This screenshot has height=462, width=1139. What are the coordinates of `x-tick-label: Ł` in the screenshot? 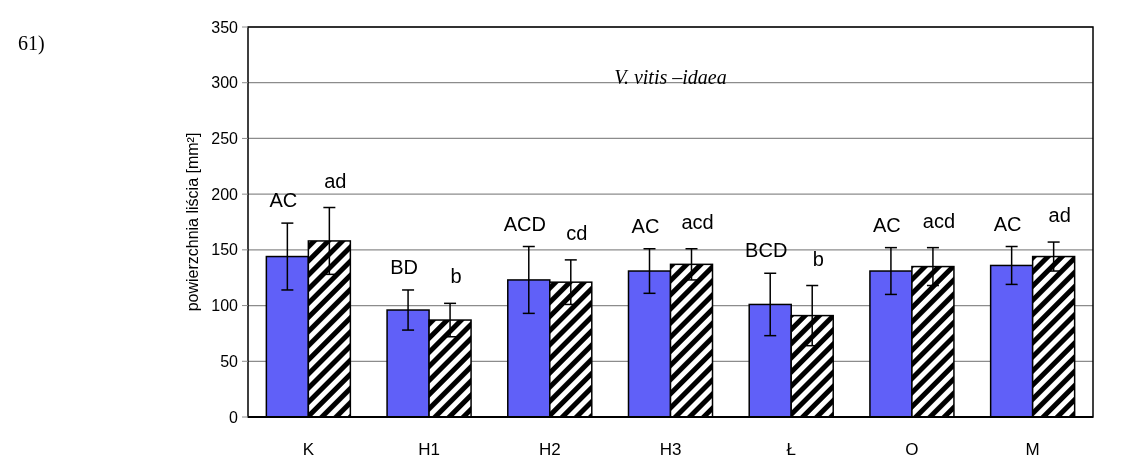 It's located at (791, 449).